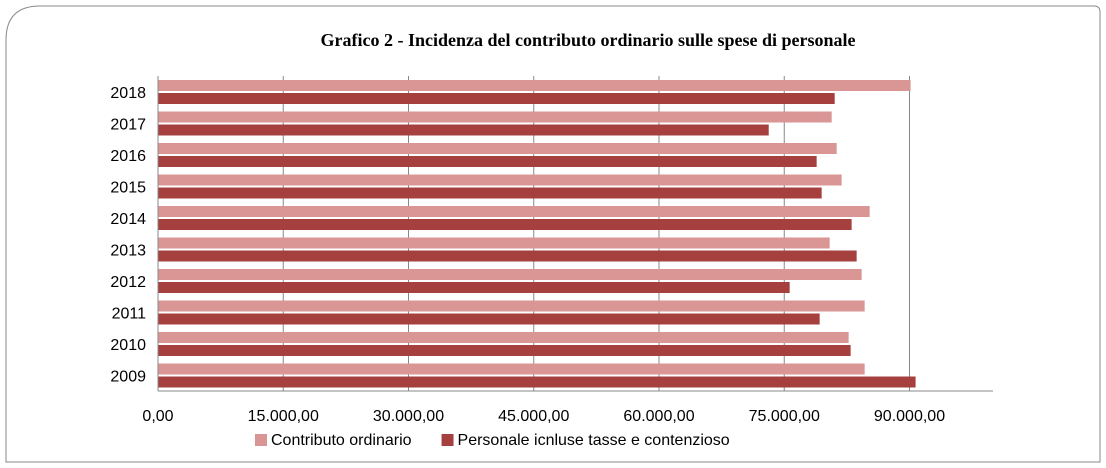 The width and height of the screenshot is (1106, 468). Describe the element at coordinates (128, 250) in the screenshot. I see `y-tick-label: 2013` at that location.